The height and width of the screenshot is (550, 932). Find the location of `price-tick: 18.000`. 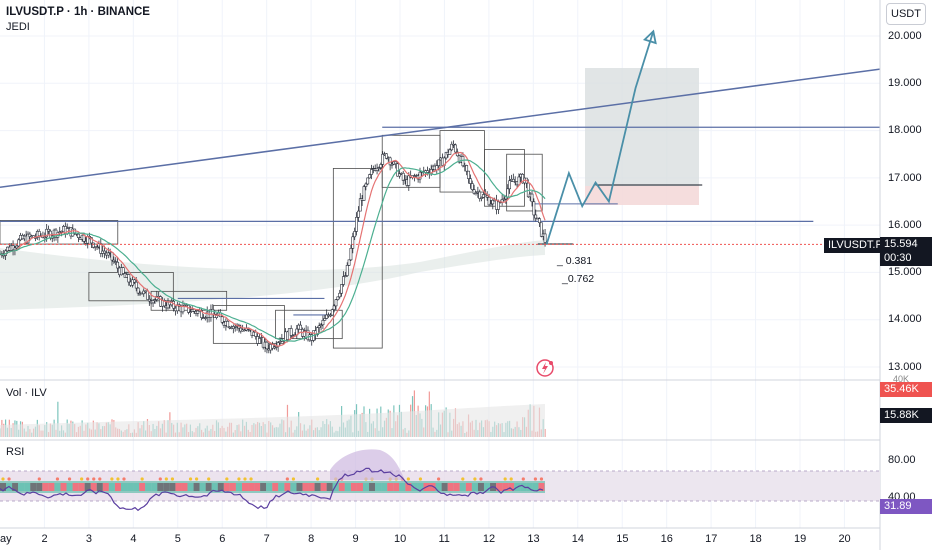

price-tick: 18.000 is located at coordinates (905, 130).